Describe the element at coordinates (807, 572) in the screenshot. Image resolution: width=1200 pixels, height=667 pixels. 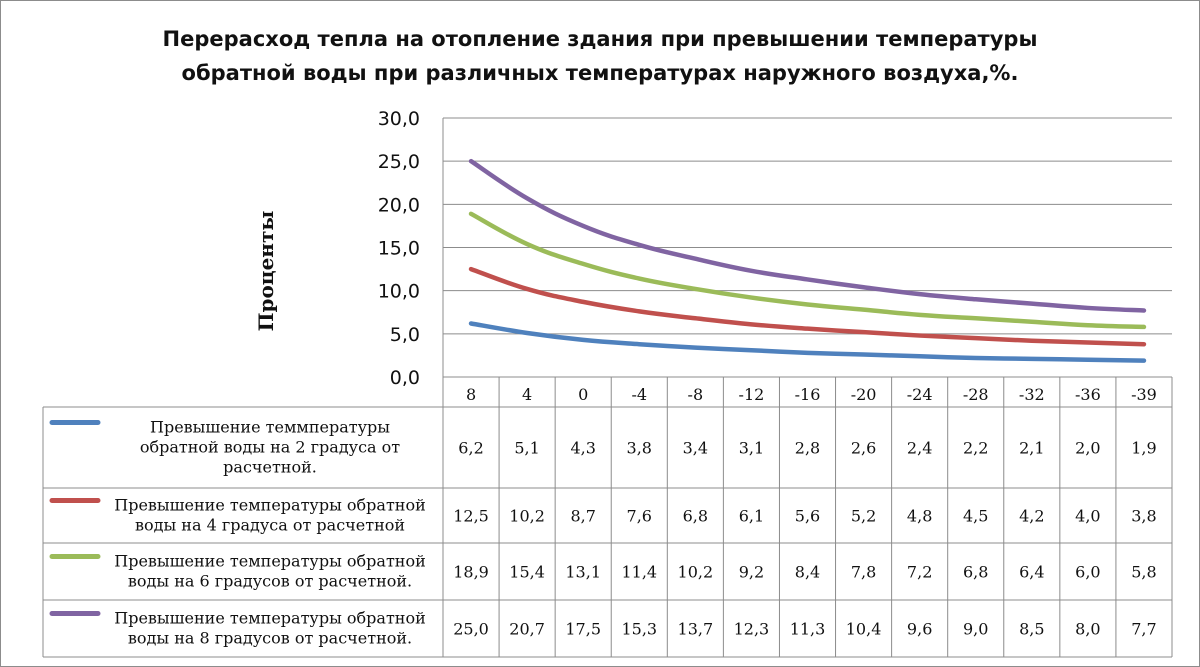
I see `data-value-label: 8,4` at that location.